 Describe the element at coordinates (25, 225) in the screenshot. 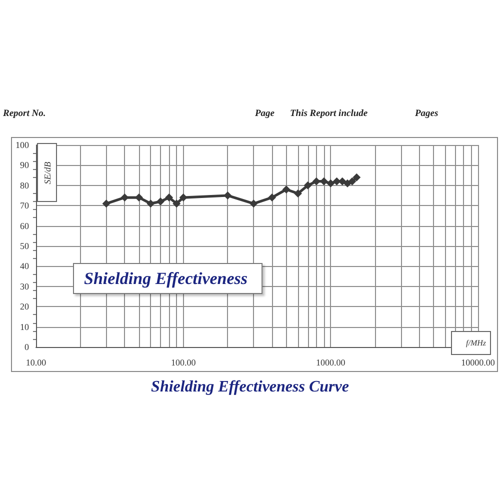

I see `y-tick-label: 60` at that location.